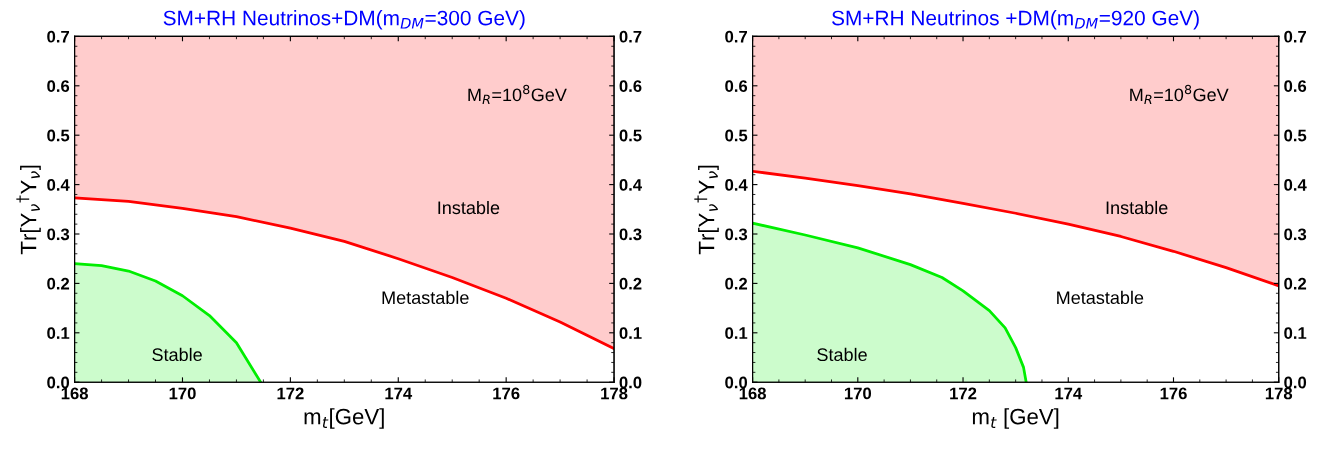 This screenshot has width=1332, height=455. I want to click on x-axis-title: m$_{t}$ [GeV], so click(1015, 418).